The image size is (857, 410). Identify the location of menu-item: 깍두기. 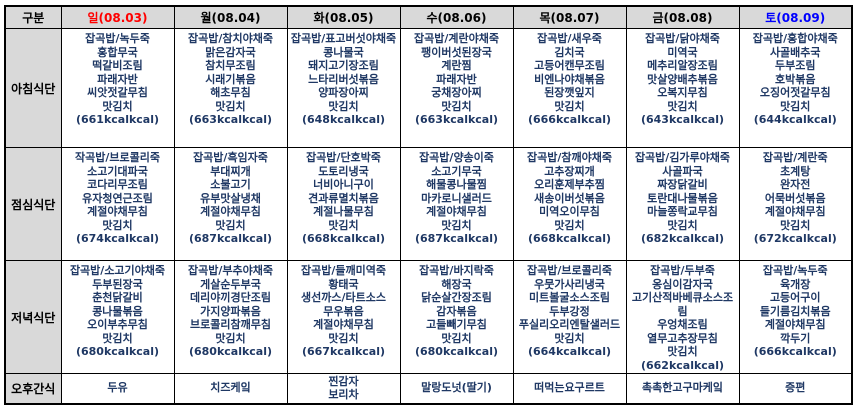
(795, 338).